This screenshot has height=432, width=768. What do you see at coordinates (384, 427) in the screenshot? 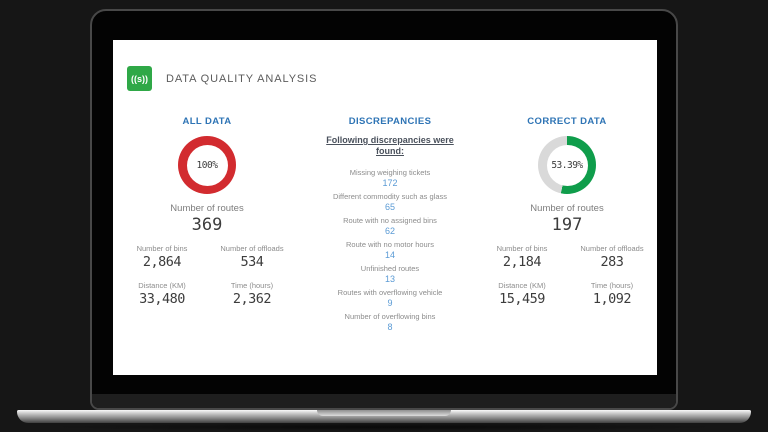
I see `laptop-shadow` at bounding box center [384, 427].